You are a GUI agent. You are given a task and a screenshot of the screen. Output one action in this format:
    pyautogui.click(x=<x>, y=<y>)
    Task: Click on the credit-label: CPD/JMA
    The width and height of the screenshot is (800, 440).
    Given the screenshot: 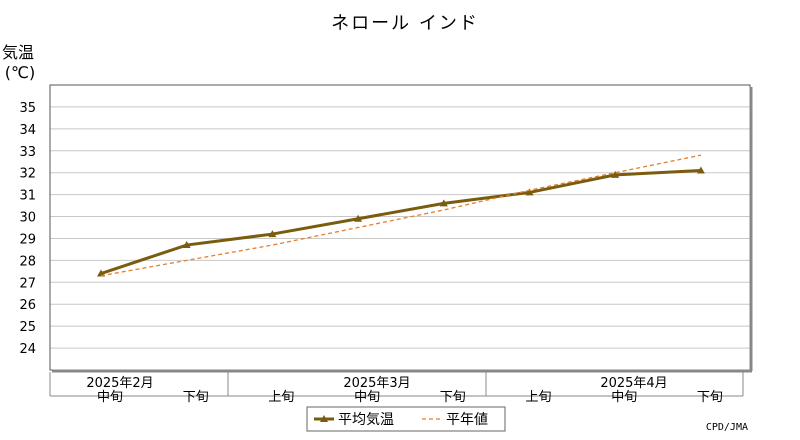 What is the action you would take?
    pyautogui.click(x=727, y=427)
    